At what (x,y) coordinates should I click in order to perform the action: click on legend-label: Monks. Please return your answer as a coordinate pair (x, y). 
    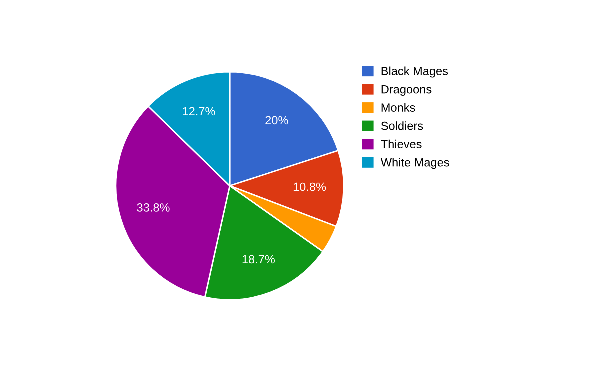
    Looking at the image, I should click on (399, 107).